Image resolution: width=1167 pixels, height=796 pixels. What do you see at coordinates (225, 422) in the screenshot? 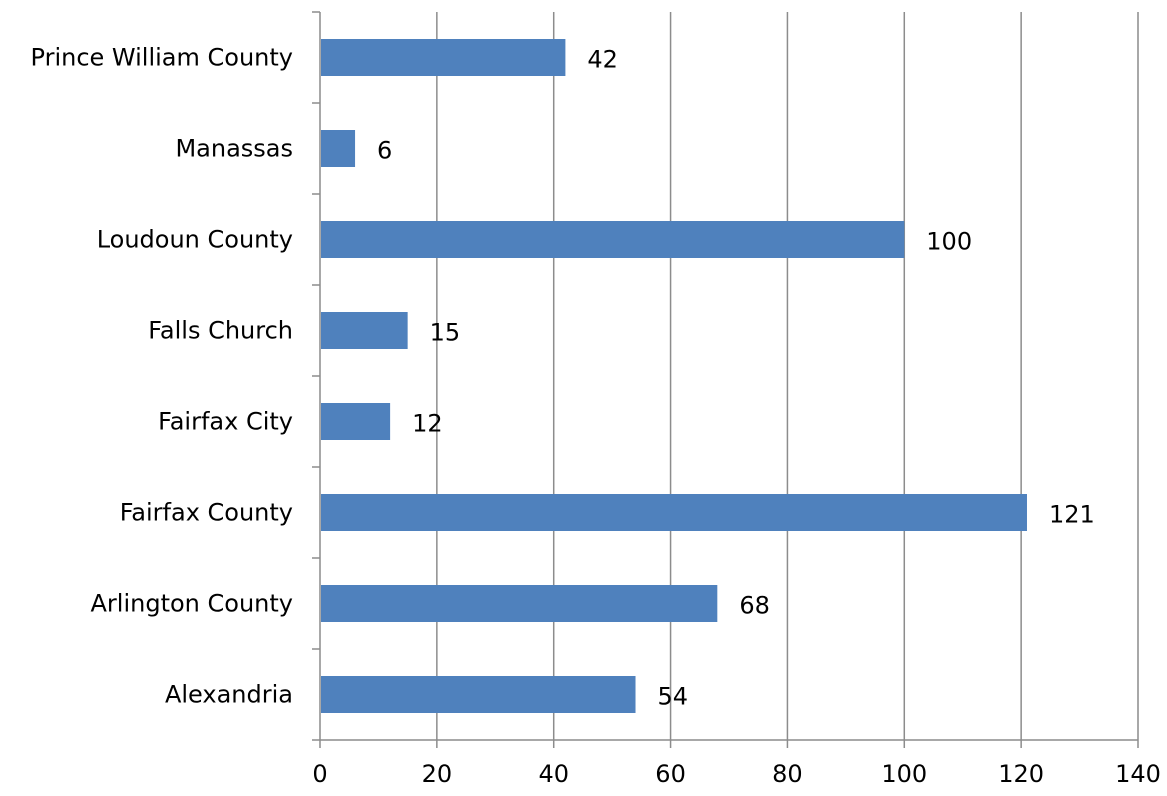
I see `category-label: Fairfax City` at bounding box center [225, 422].